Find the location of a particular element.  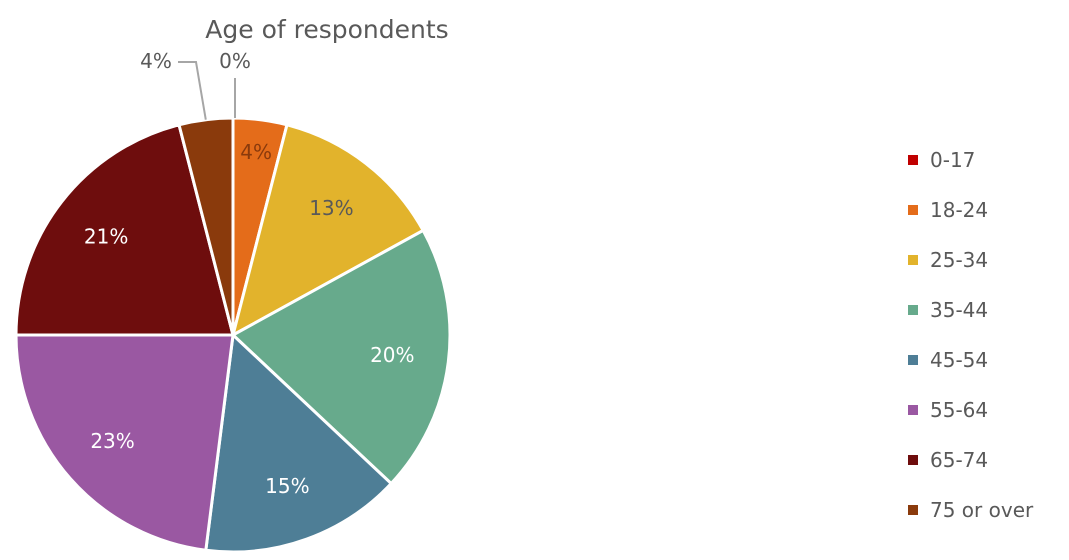

data-label-18-24: 4% is located at coordinates (256, 152).